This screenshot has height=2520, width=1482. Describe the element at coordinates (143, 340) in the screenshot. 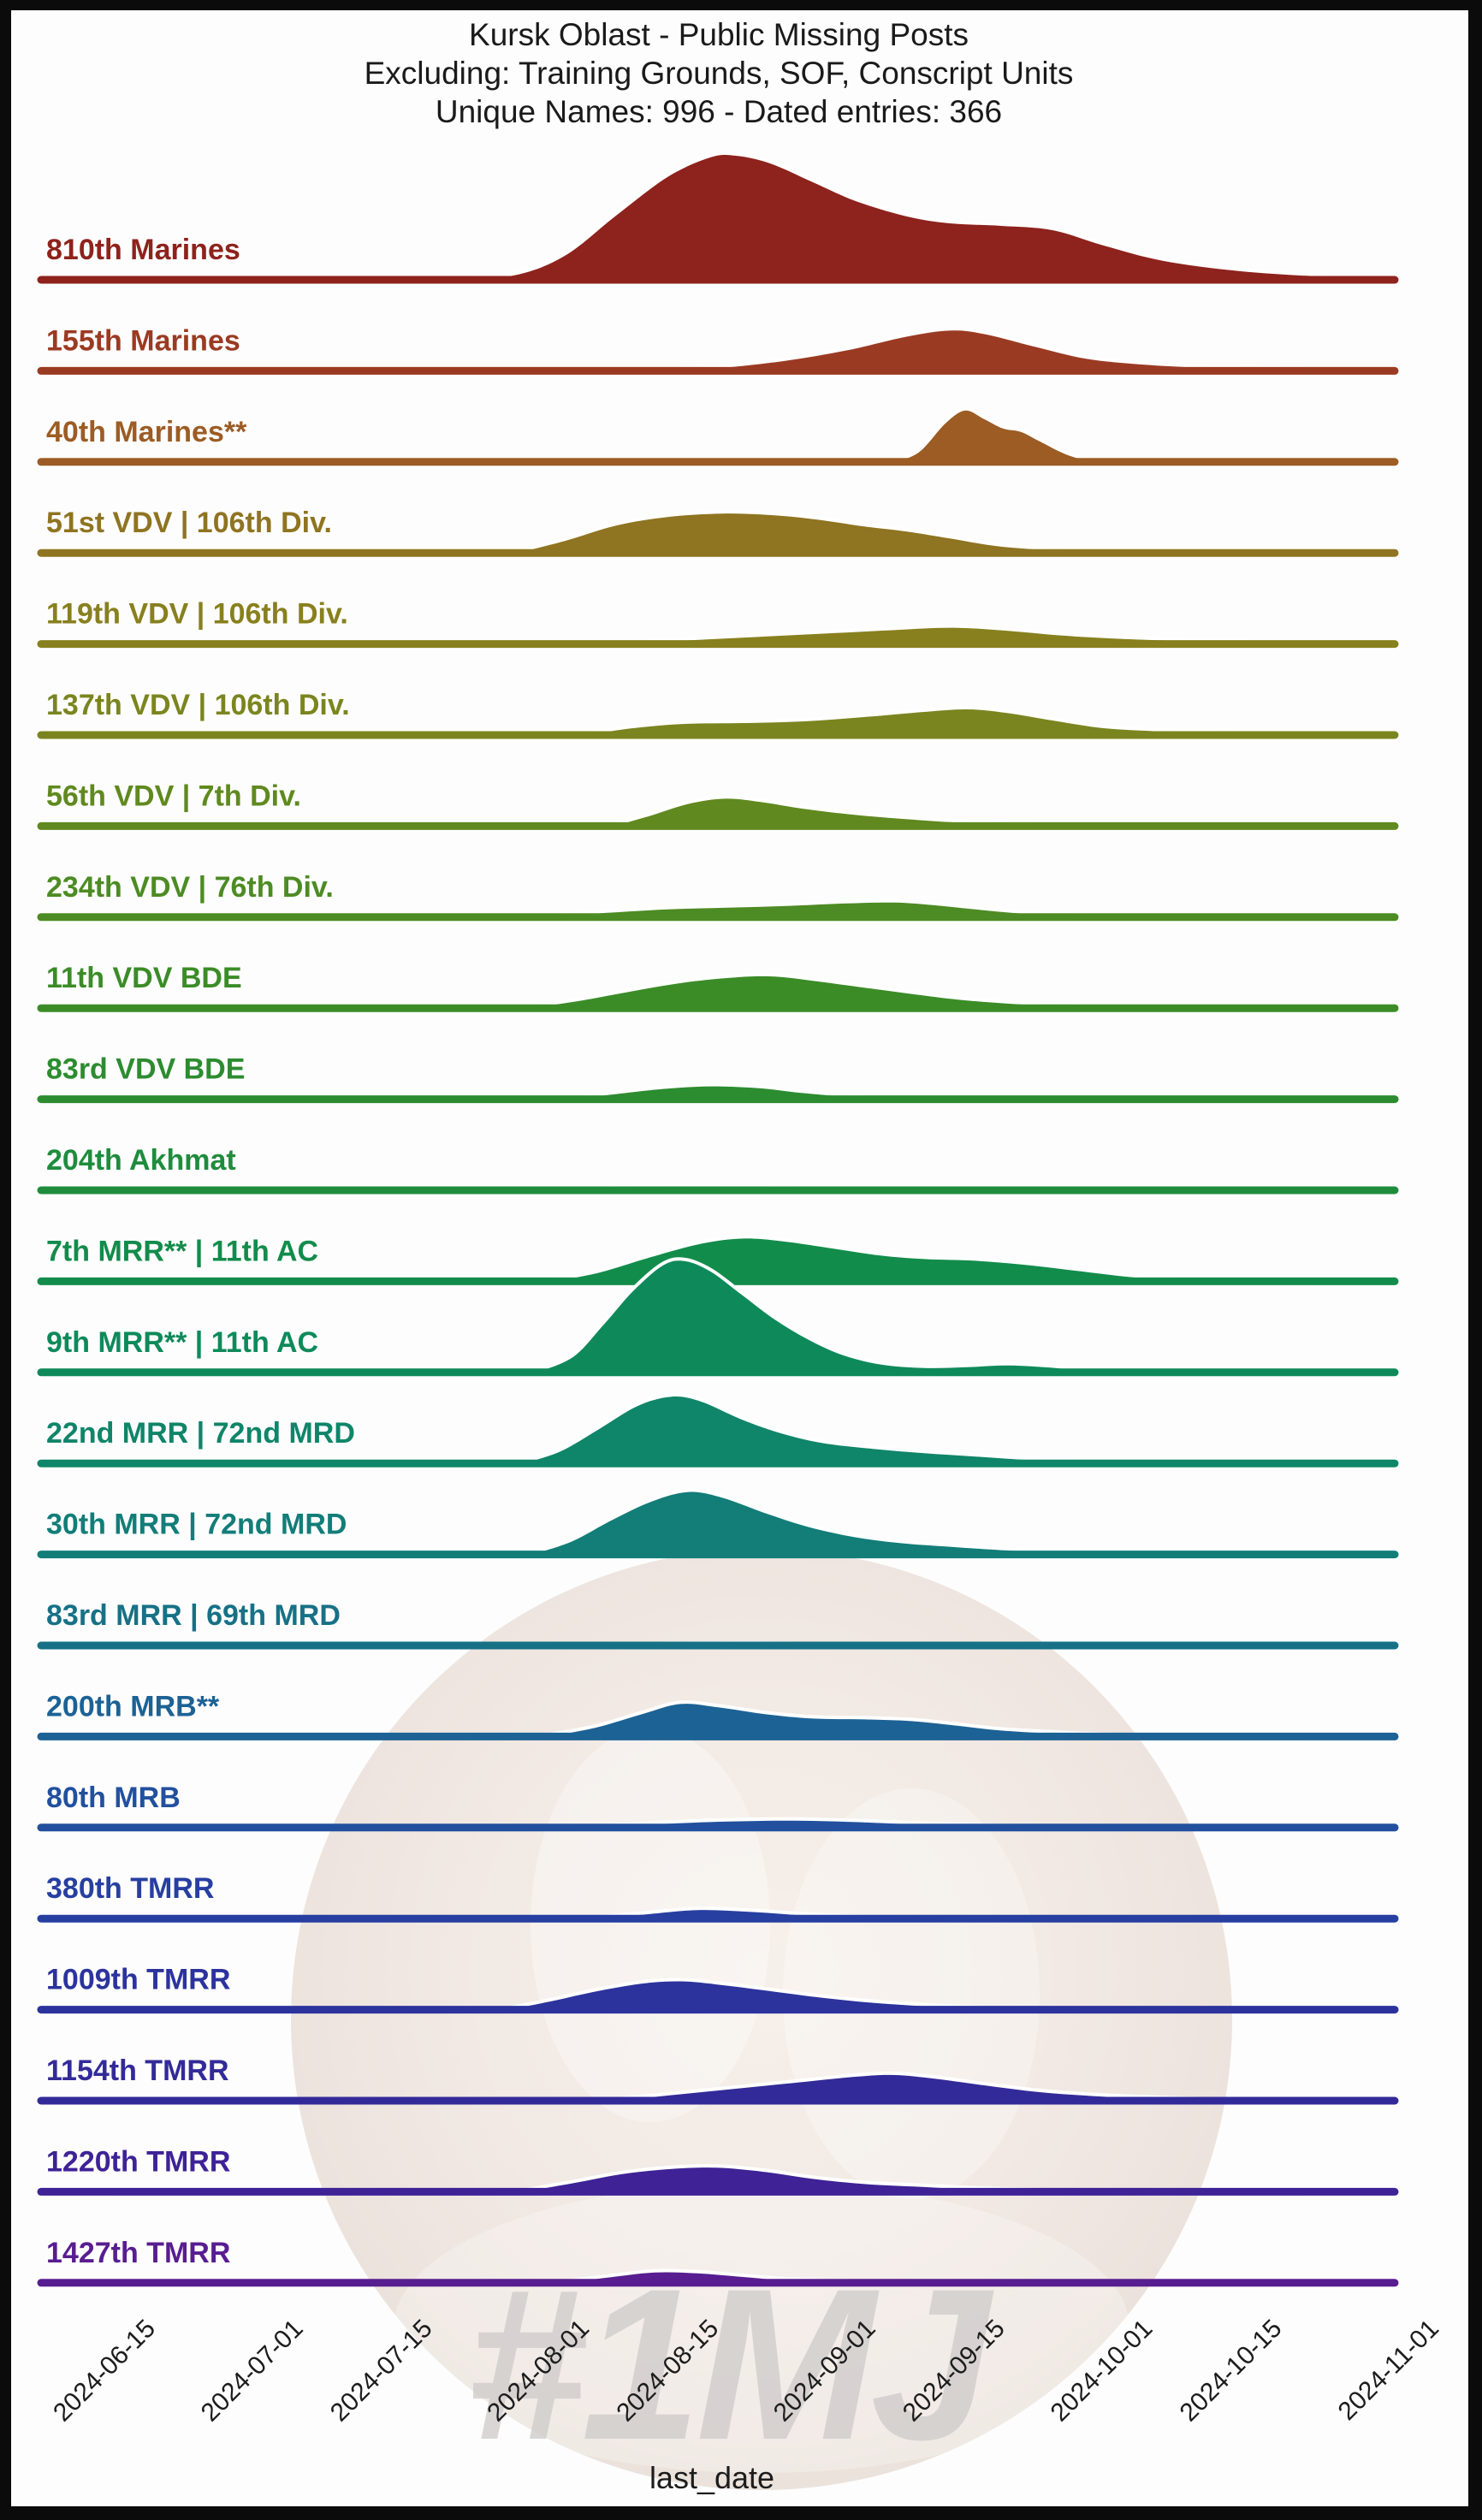

I see `row-label: 155th Marines` at that location.